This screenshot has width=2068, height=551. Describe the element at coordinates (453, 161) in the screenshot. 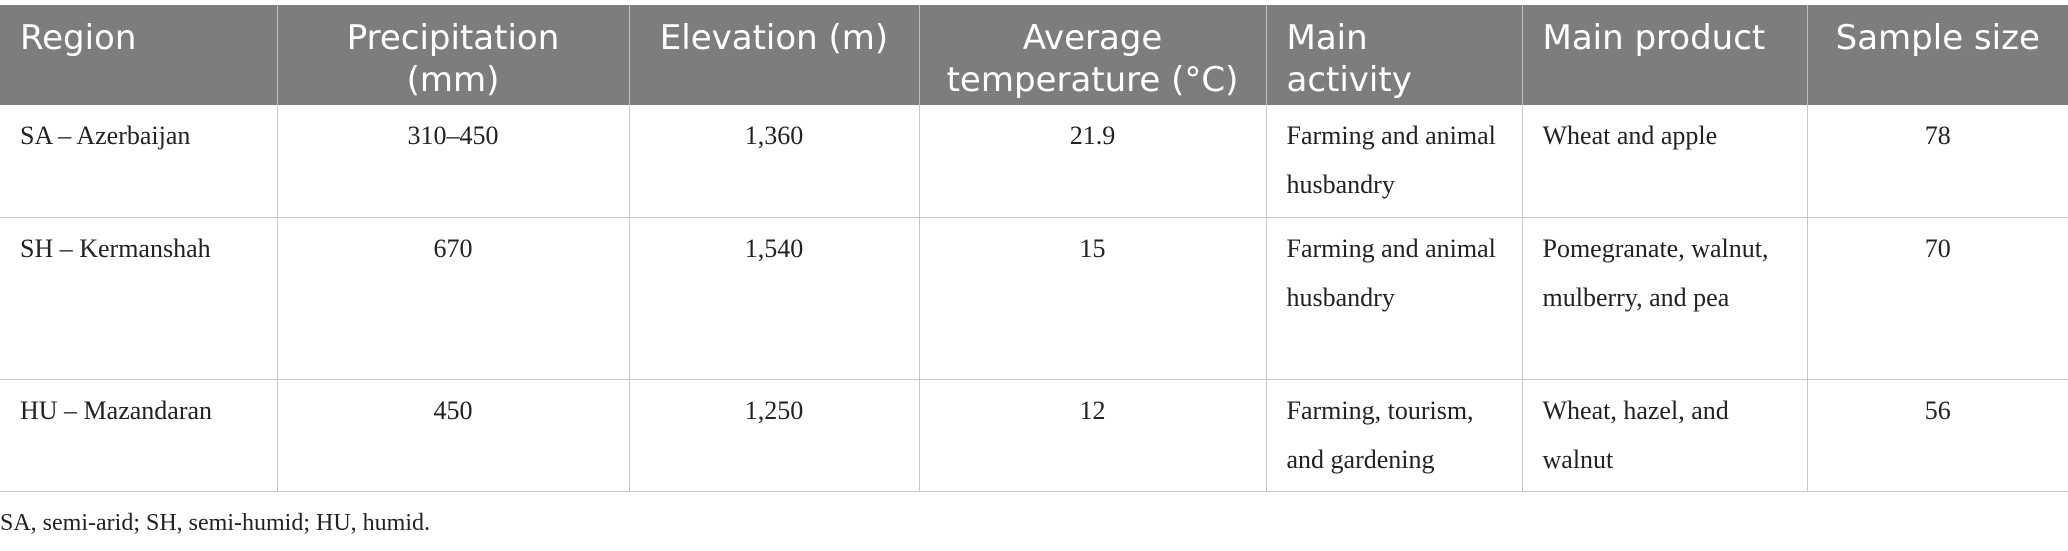

I see `cell-precipitation: 310–450` at that location.